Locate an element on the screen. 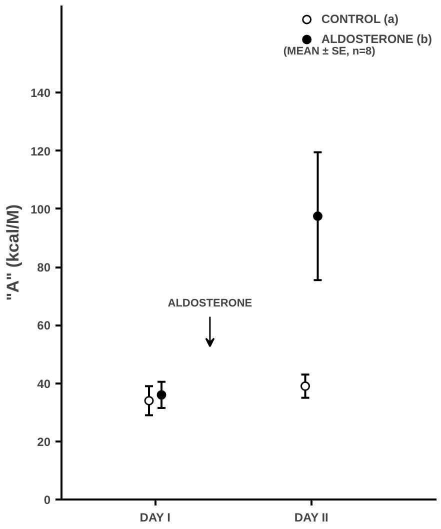  annotation: ALDOSTERONE is located at coordinates (210, 303).